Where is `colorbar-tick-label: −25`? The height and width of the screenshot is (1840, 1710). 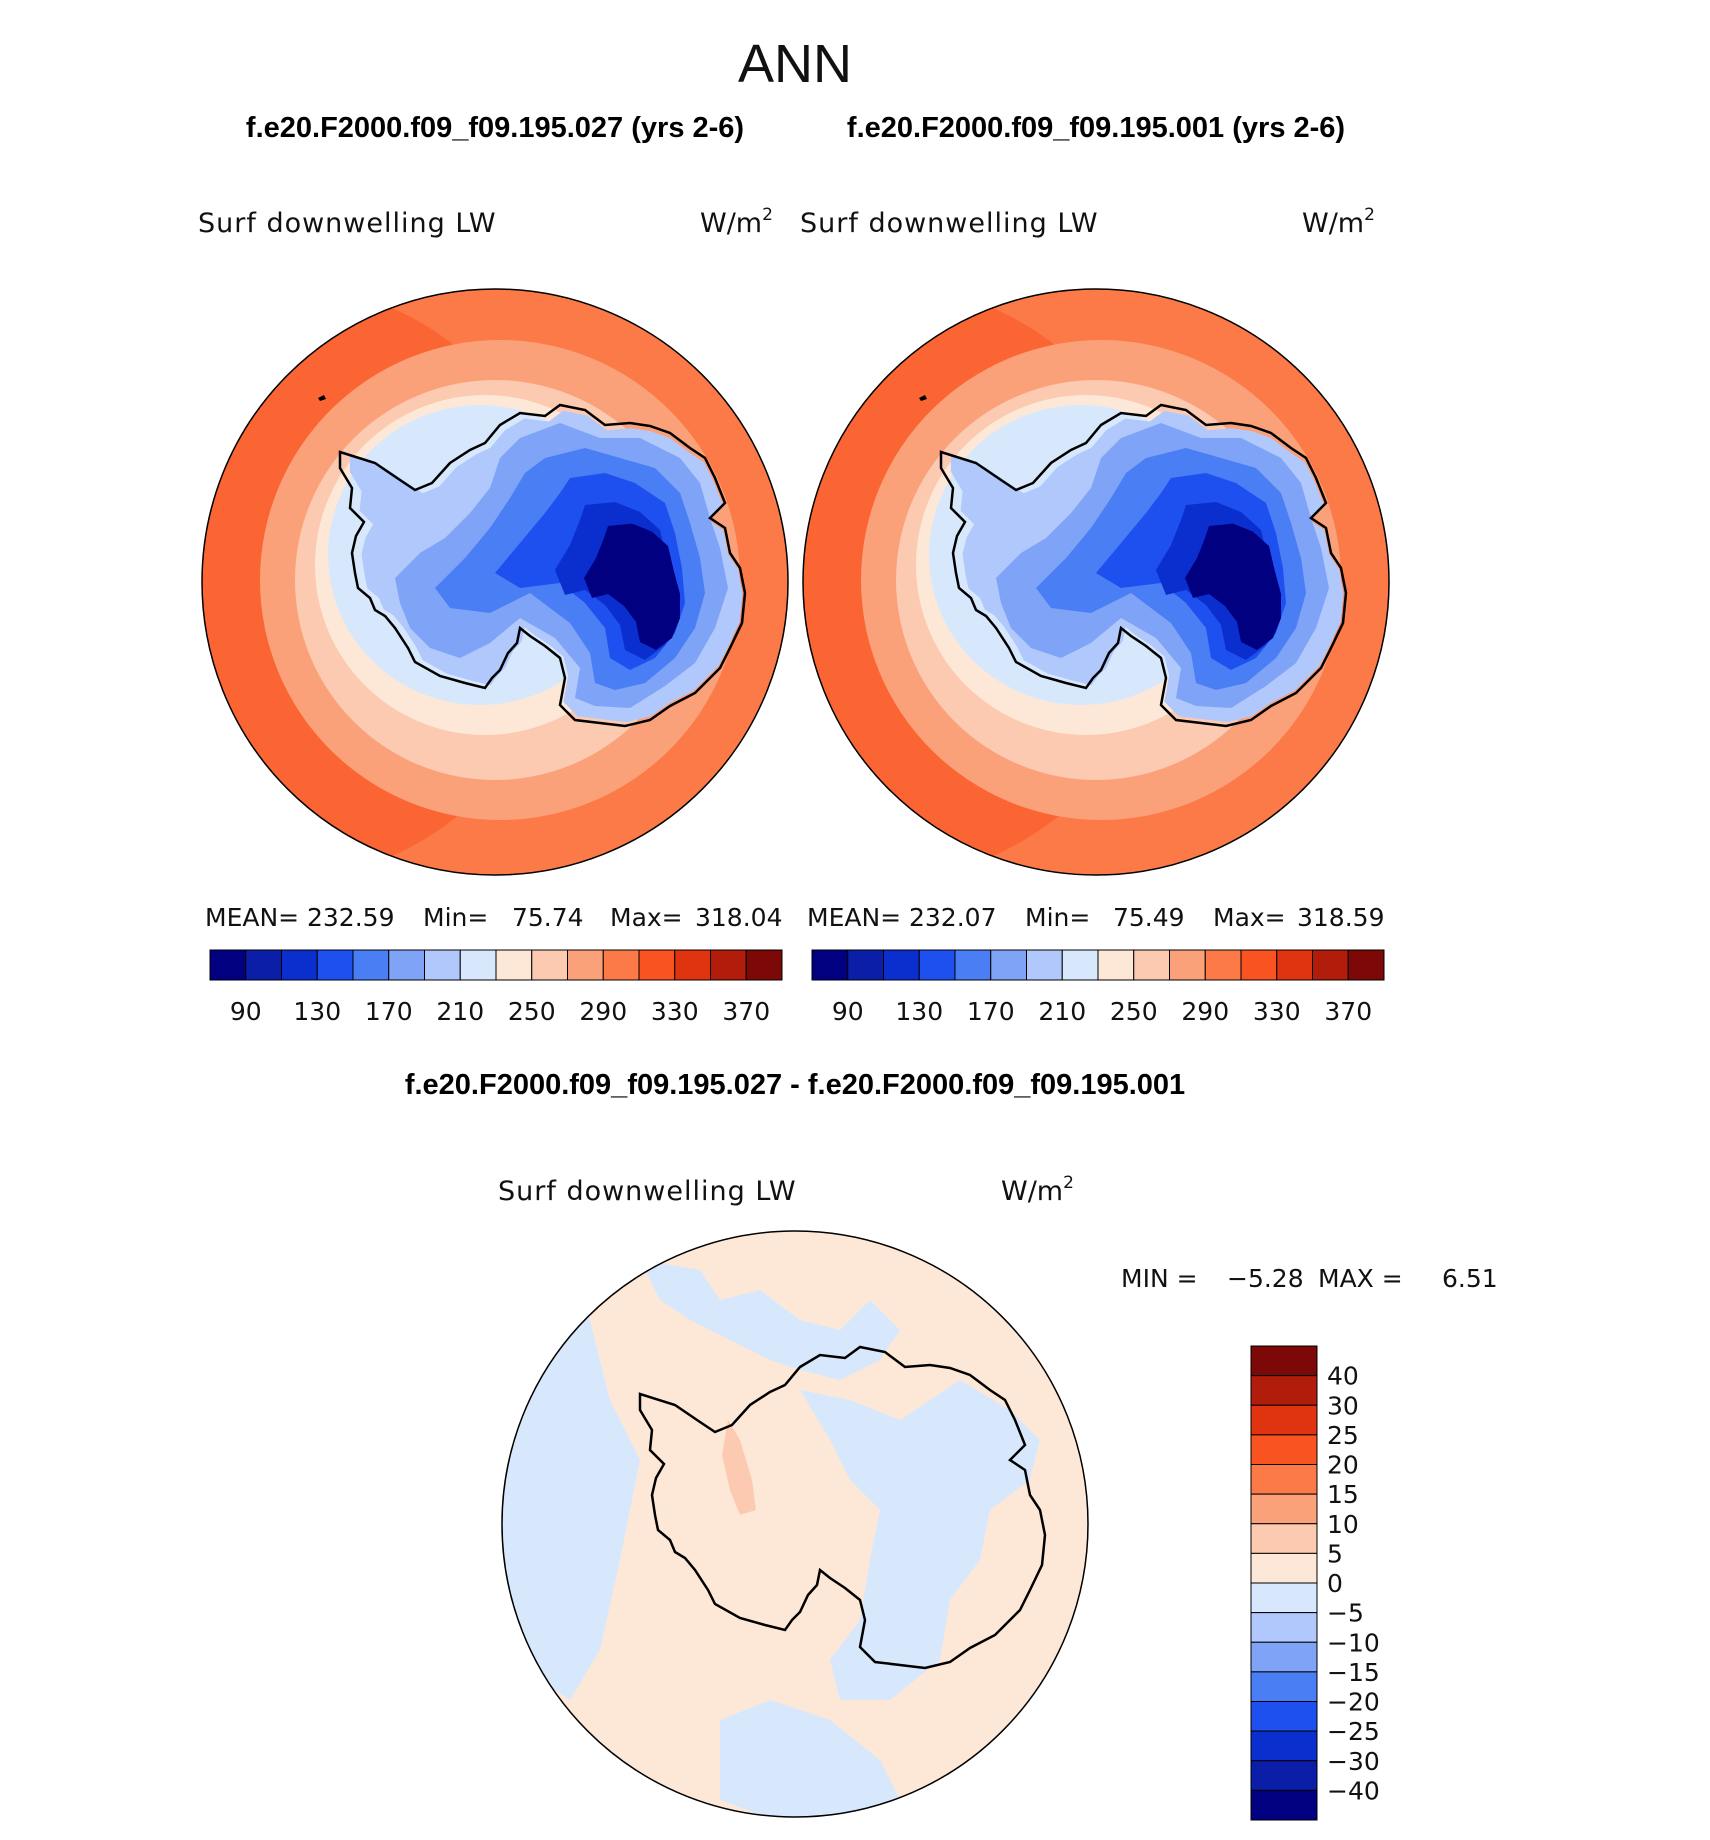 colorbar-tick-label: −25 is located at coordinates (1353, 1731).